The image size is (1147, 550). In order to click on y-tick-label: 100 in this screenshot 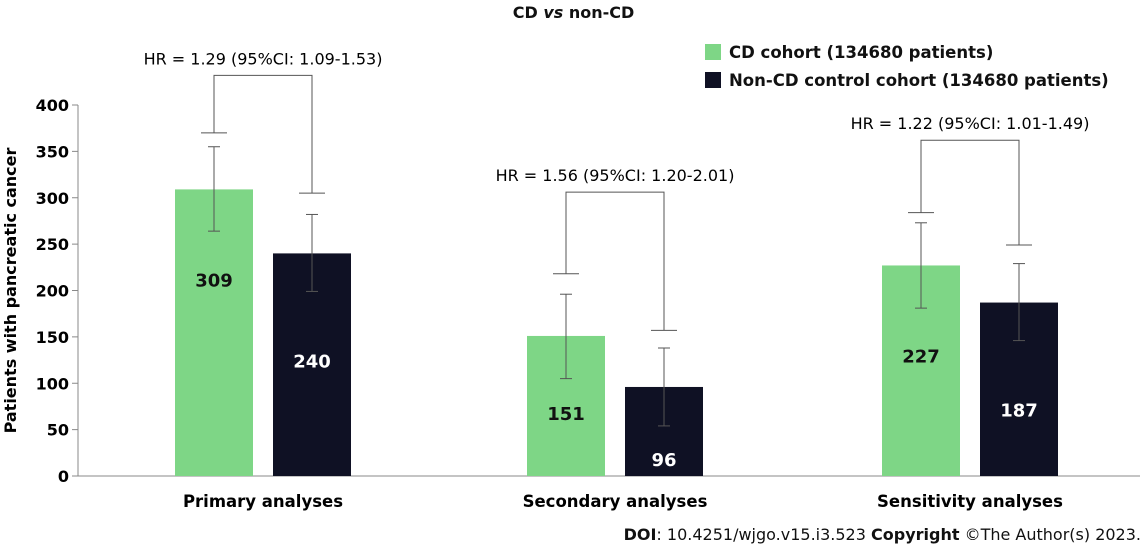, I will do `click(52, 383)`.